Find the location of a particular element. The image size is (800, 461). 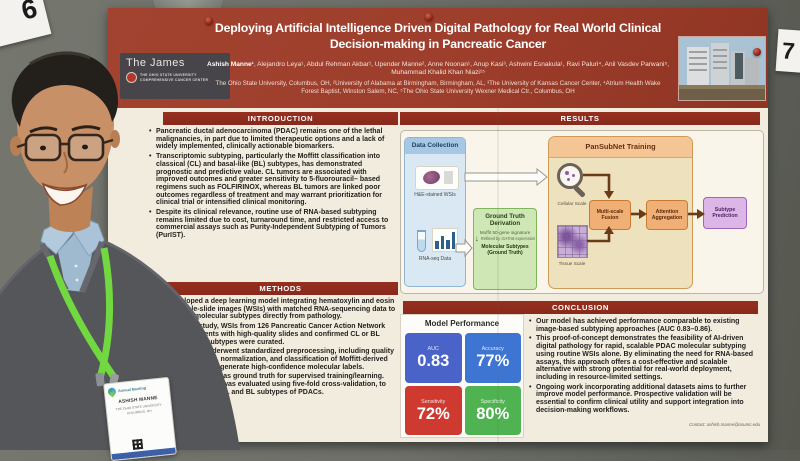

tissue-patch-icon is located at coordinates (572, 241).